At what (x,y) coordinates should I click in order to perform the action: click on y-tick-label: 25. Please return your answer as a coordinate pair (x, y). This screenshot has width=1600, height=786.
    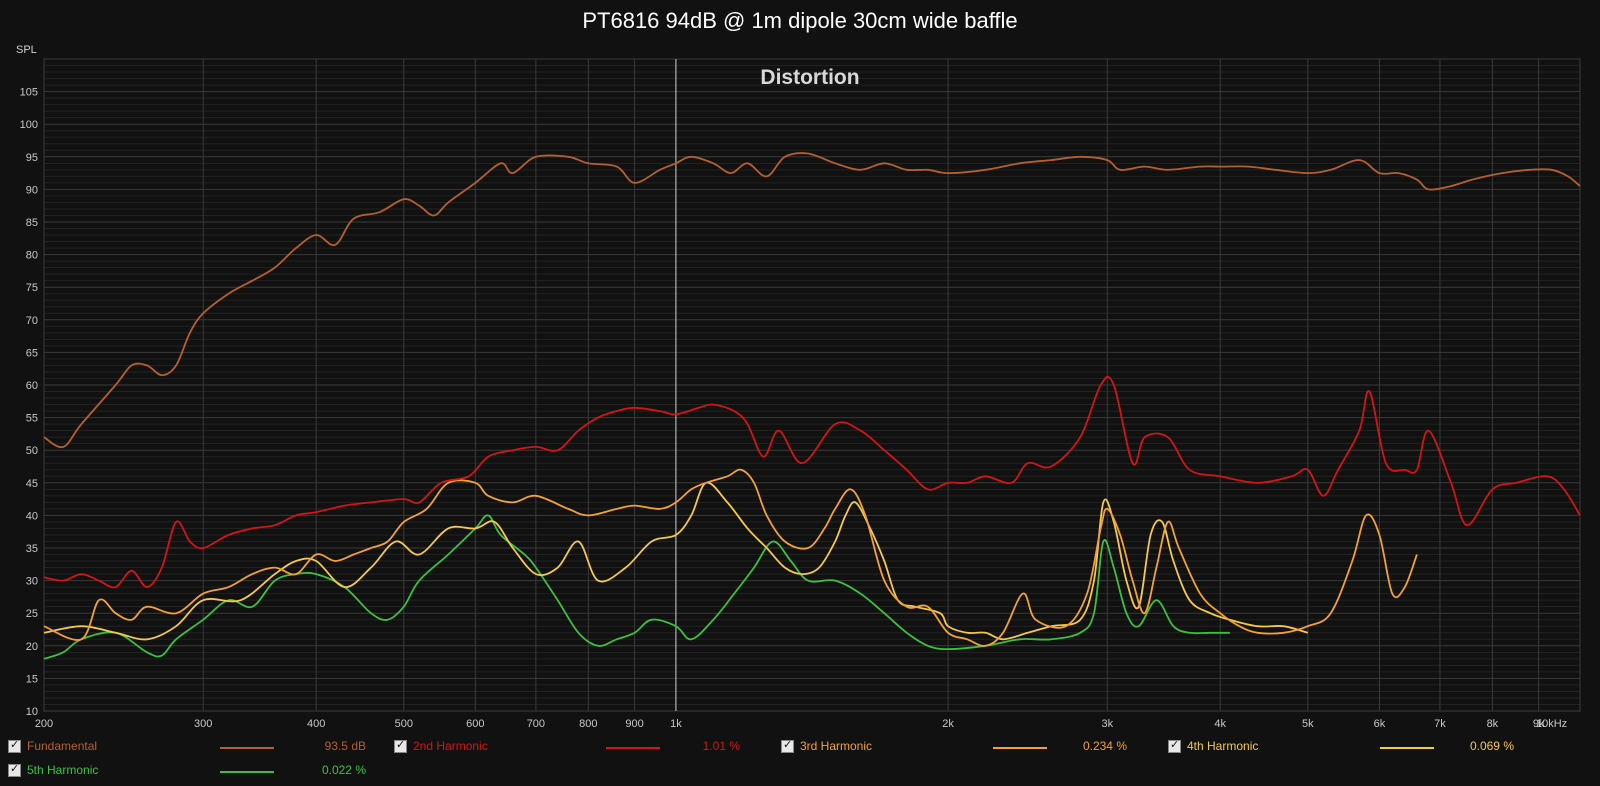
    Looking at the image, I should click on (32, 614).